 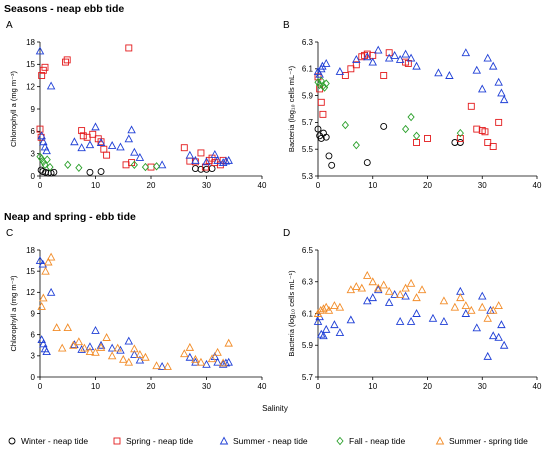 I want to click on series-fall, so click(x=98, y=162).